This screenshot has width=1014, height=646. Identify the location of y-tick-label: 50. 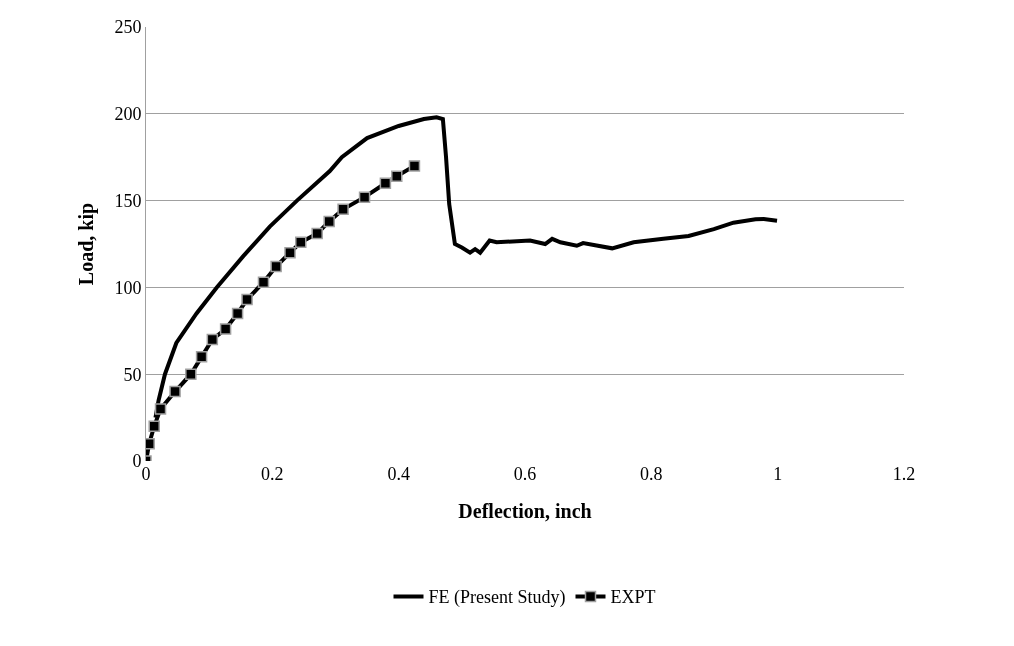
(132, 374).